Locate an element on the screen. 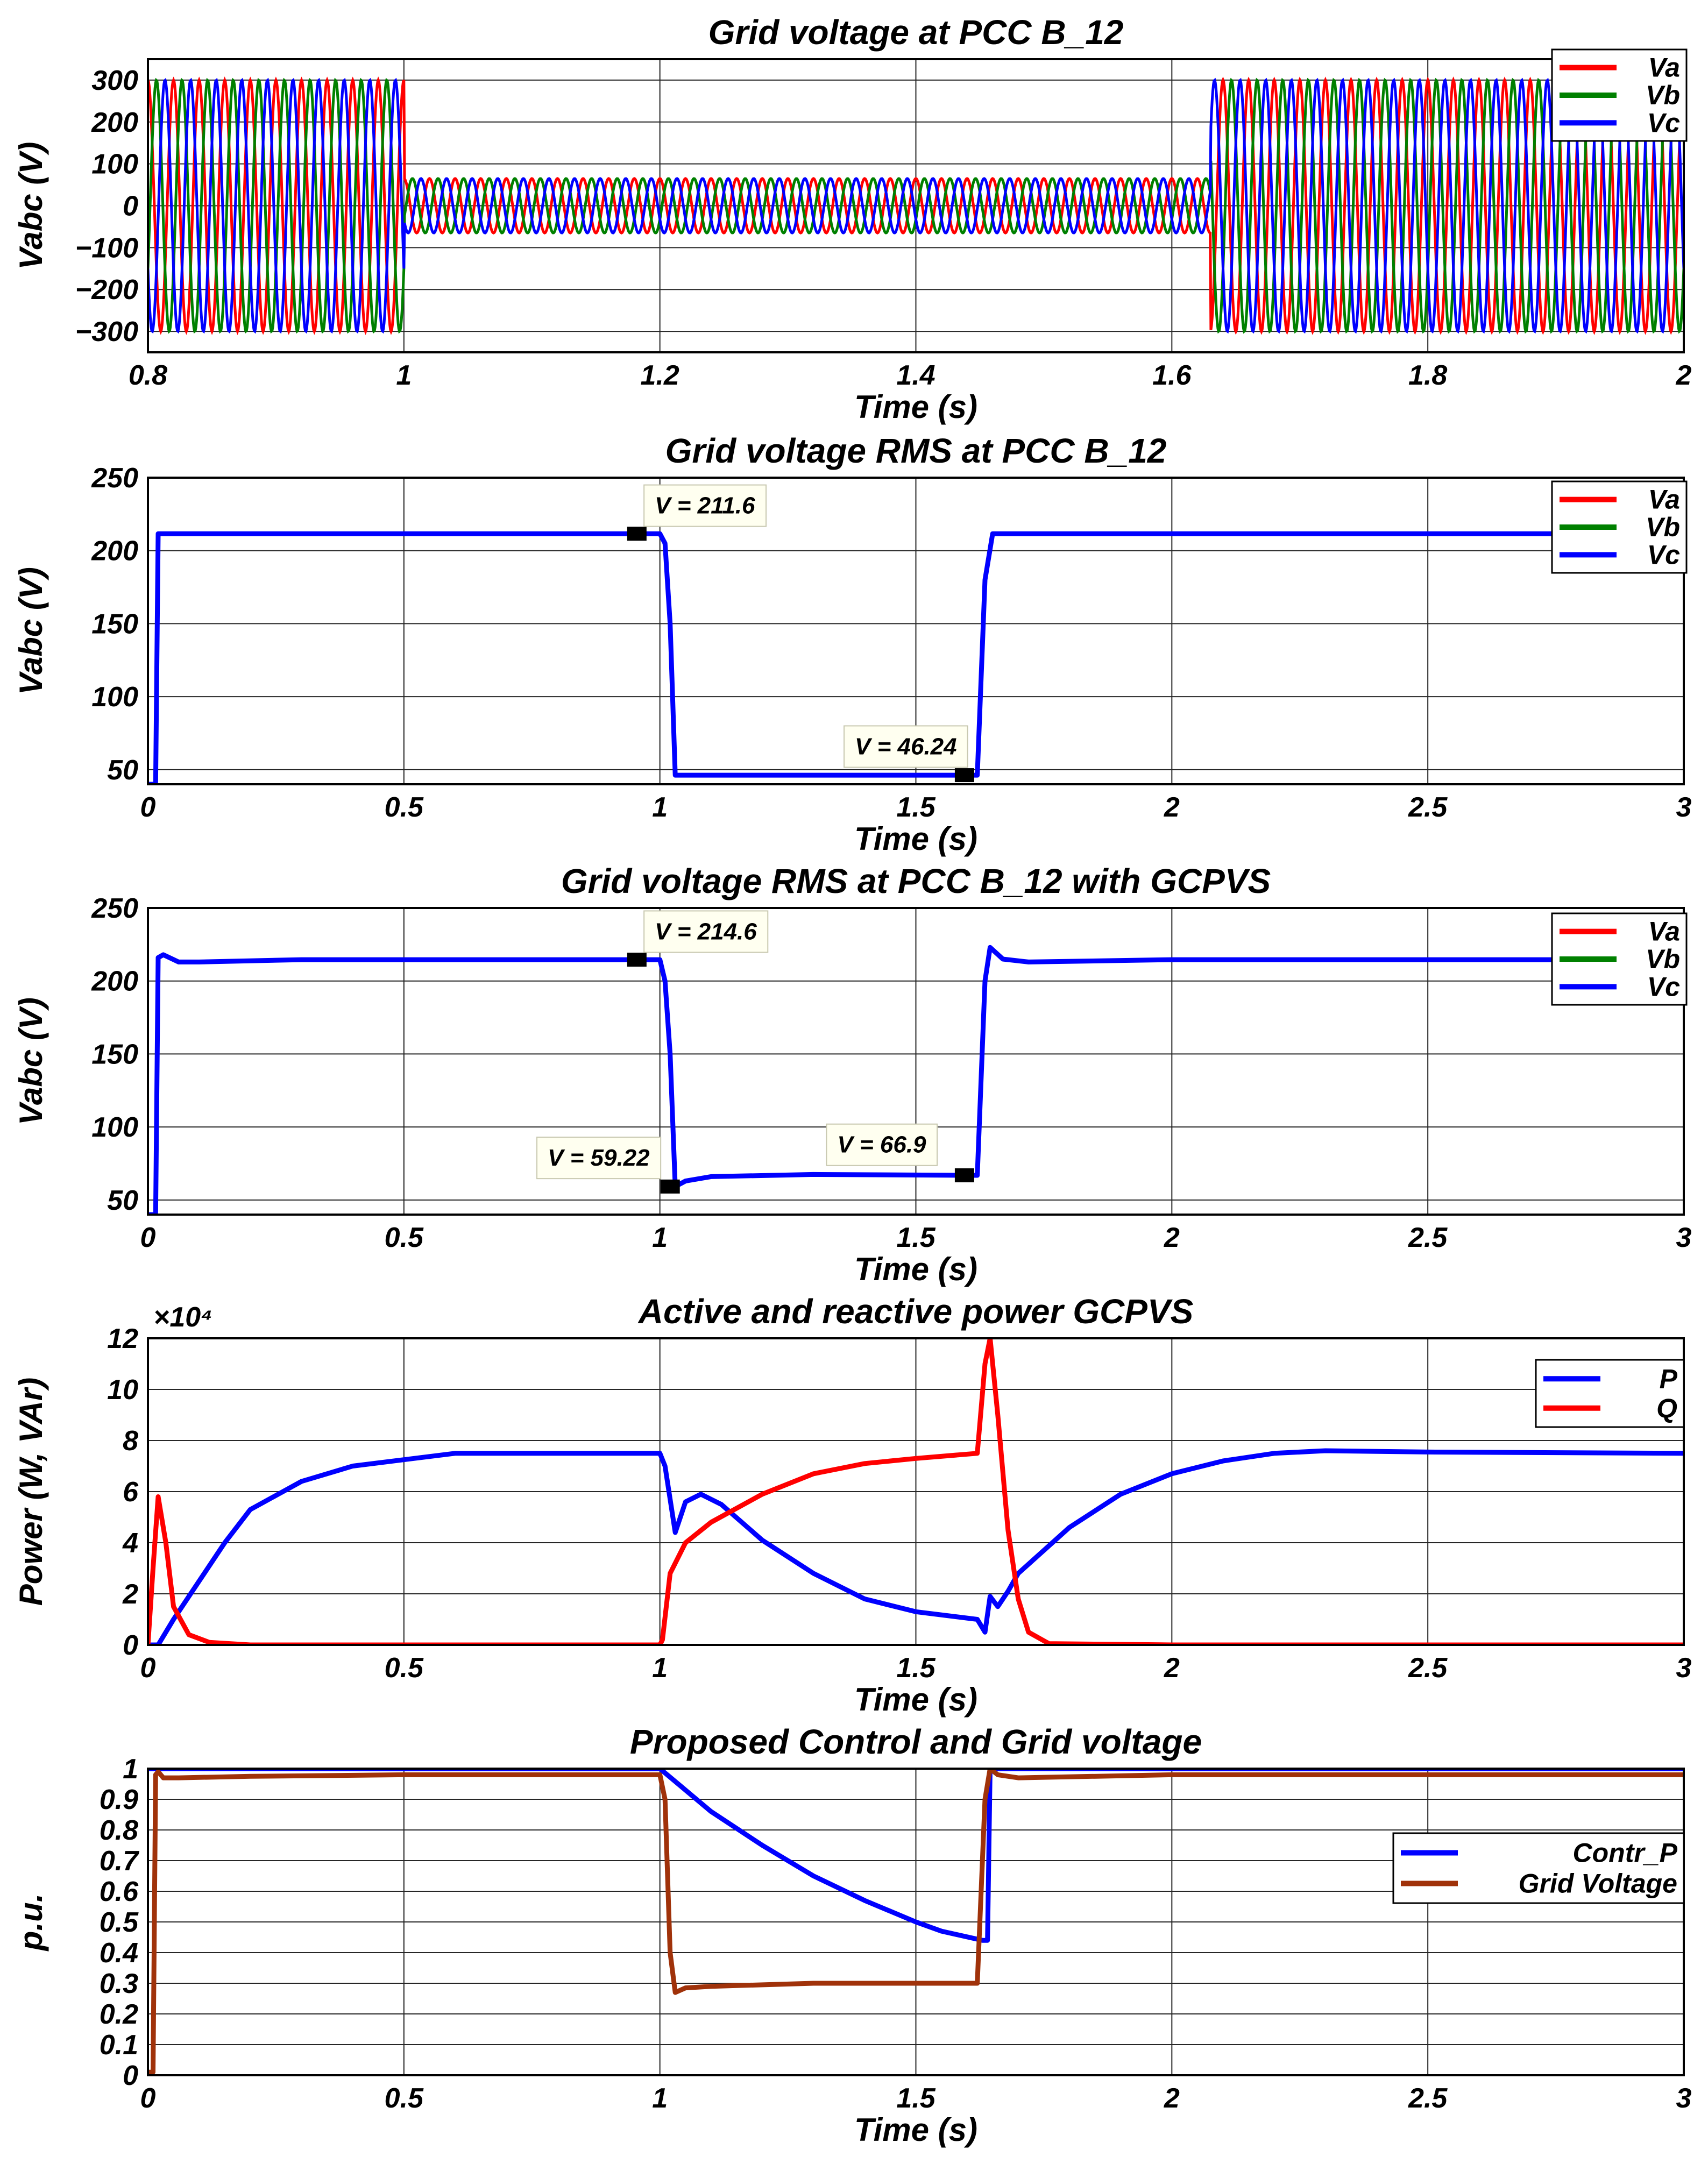 The image size is (1708, 2164). series-line-Contr_P is located at coordinates (916, 1856).